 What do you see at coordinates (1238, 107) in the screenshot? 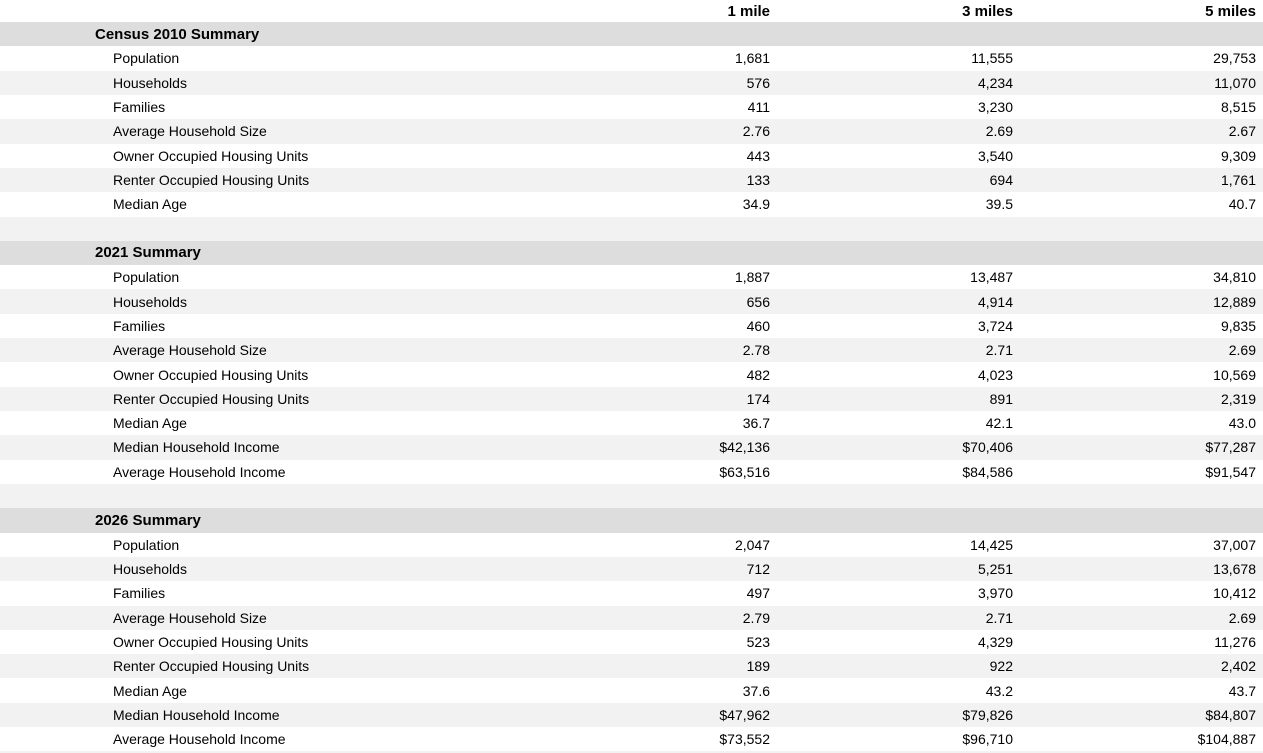
I see `value-cell: 8,515` at bounding box center [1238, 107].